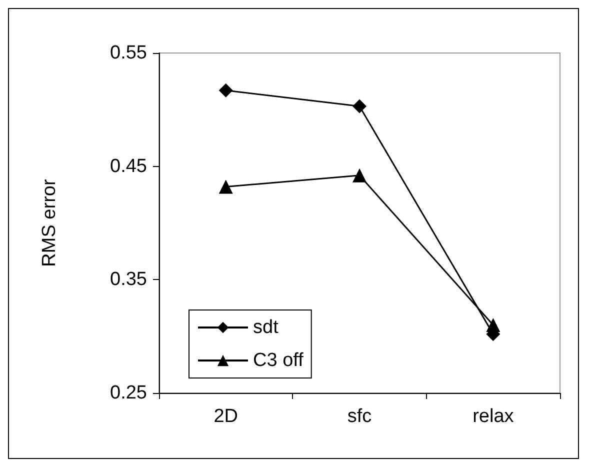 The image size is (589, 469). What do you see at coordinates (266, 327) in the screenshot?
I see `legend-label: sdt` at bounding box center [266, 327].